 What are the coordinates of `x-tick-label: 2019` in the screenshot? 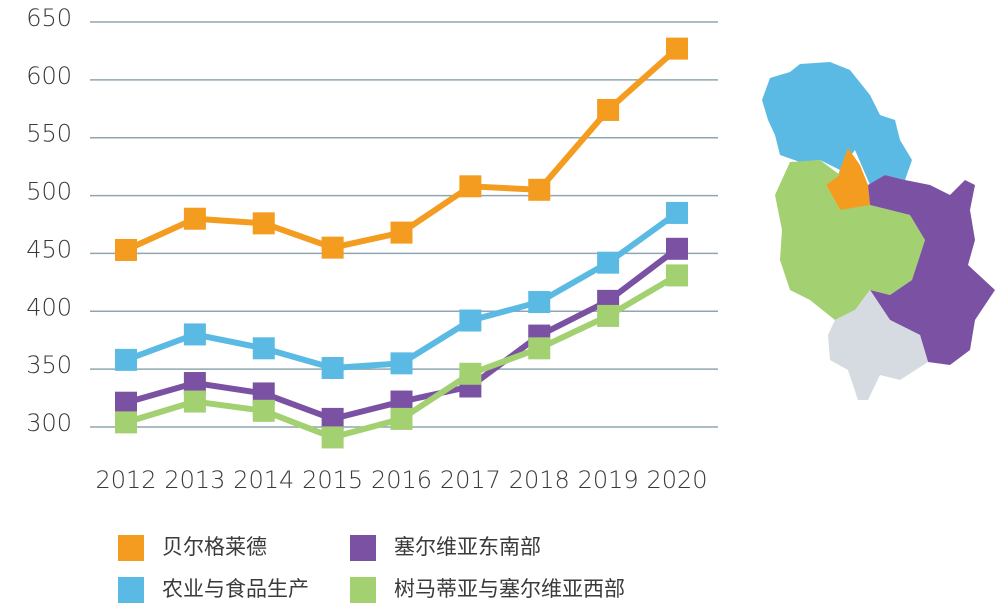 It's located at (608, 480).